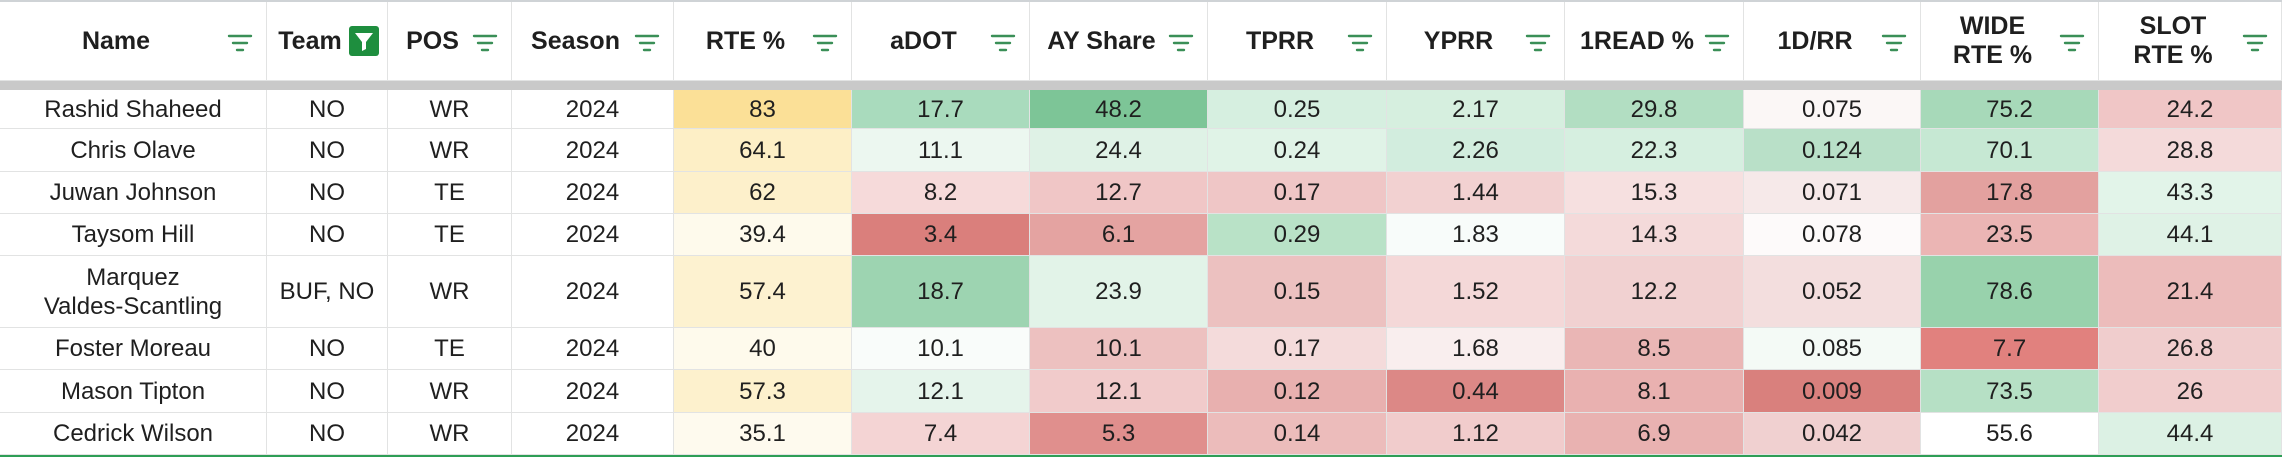  I want to click on table-cell: 40, so click(763, 349).